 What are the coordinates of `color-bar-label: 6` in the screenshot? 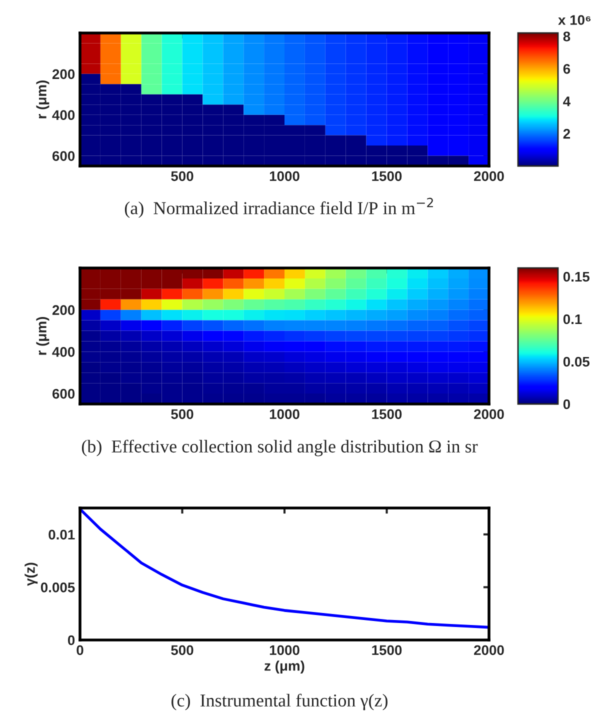 It's located at (566, 69).